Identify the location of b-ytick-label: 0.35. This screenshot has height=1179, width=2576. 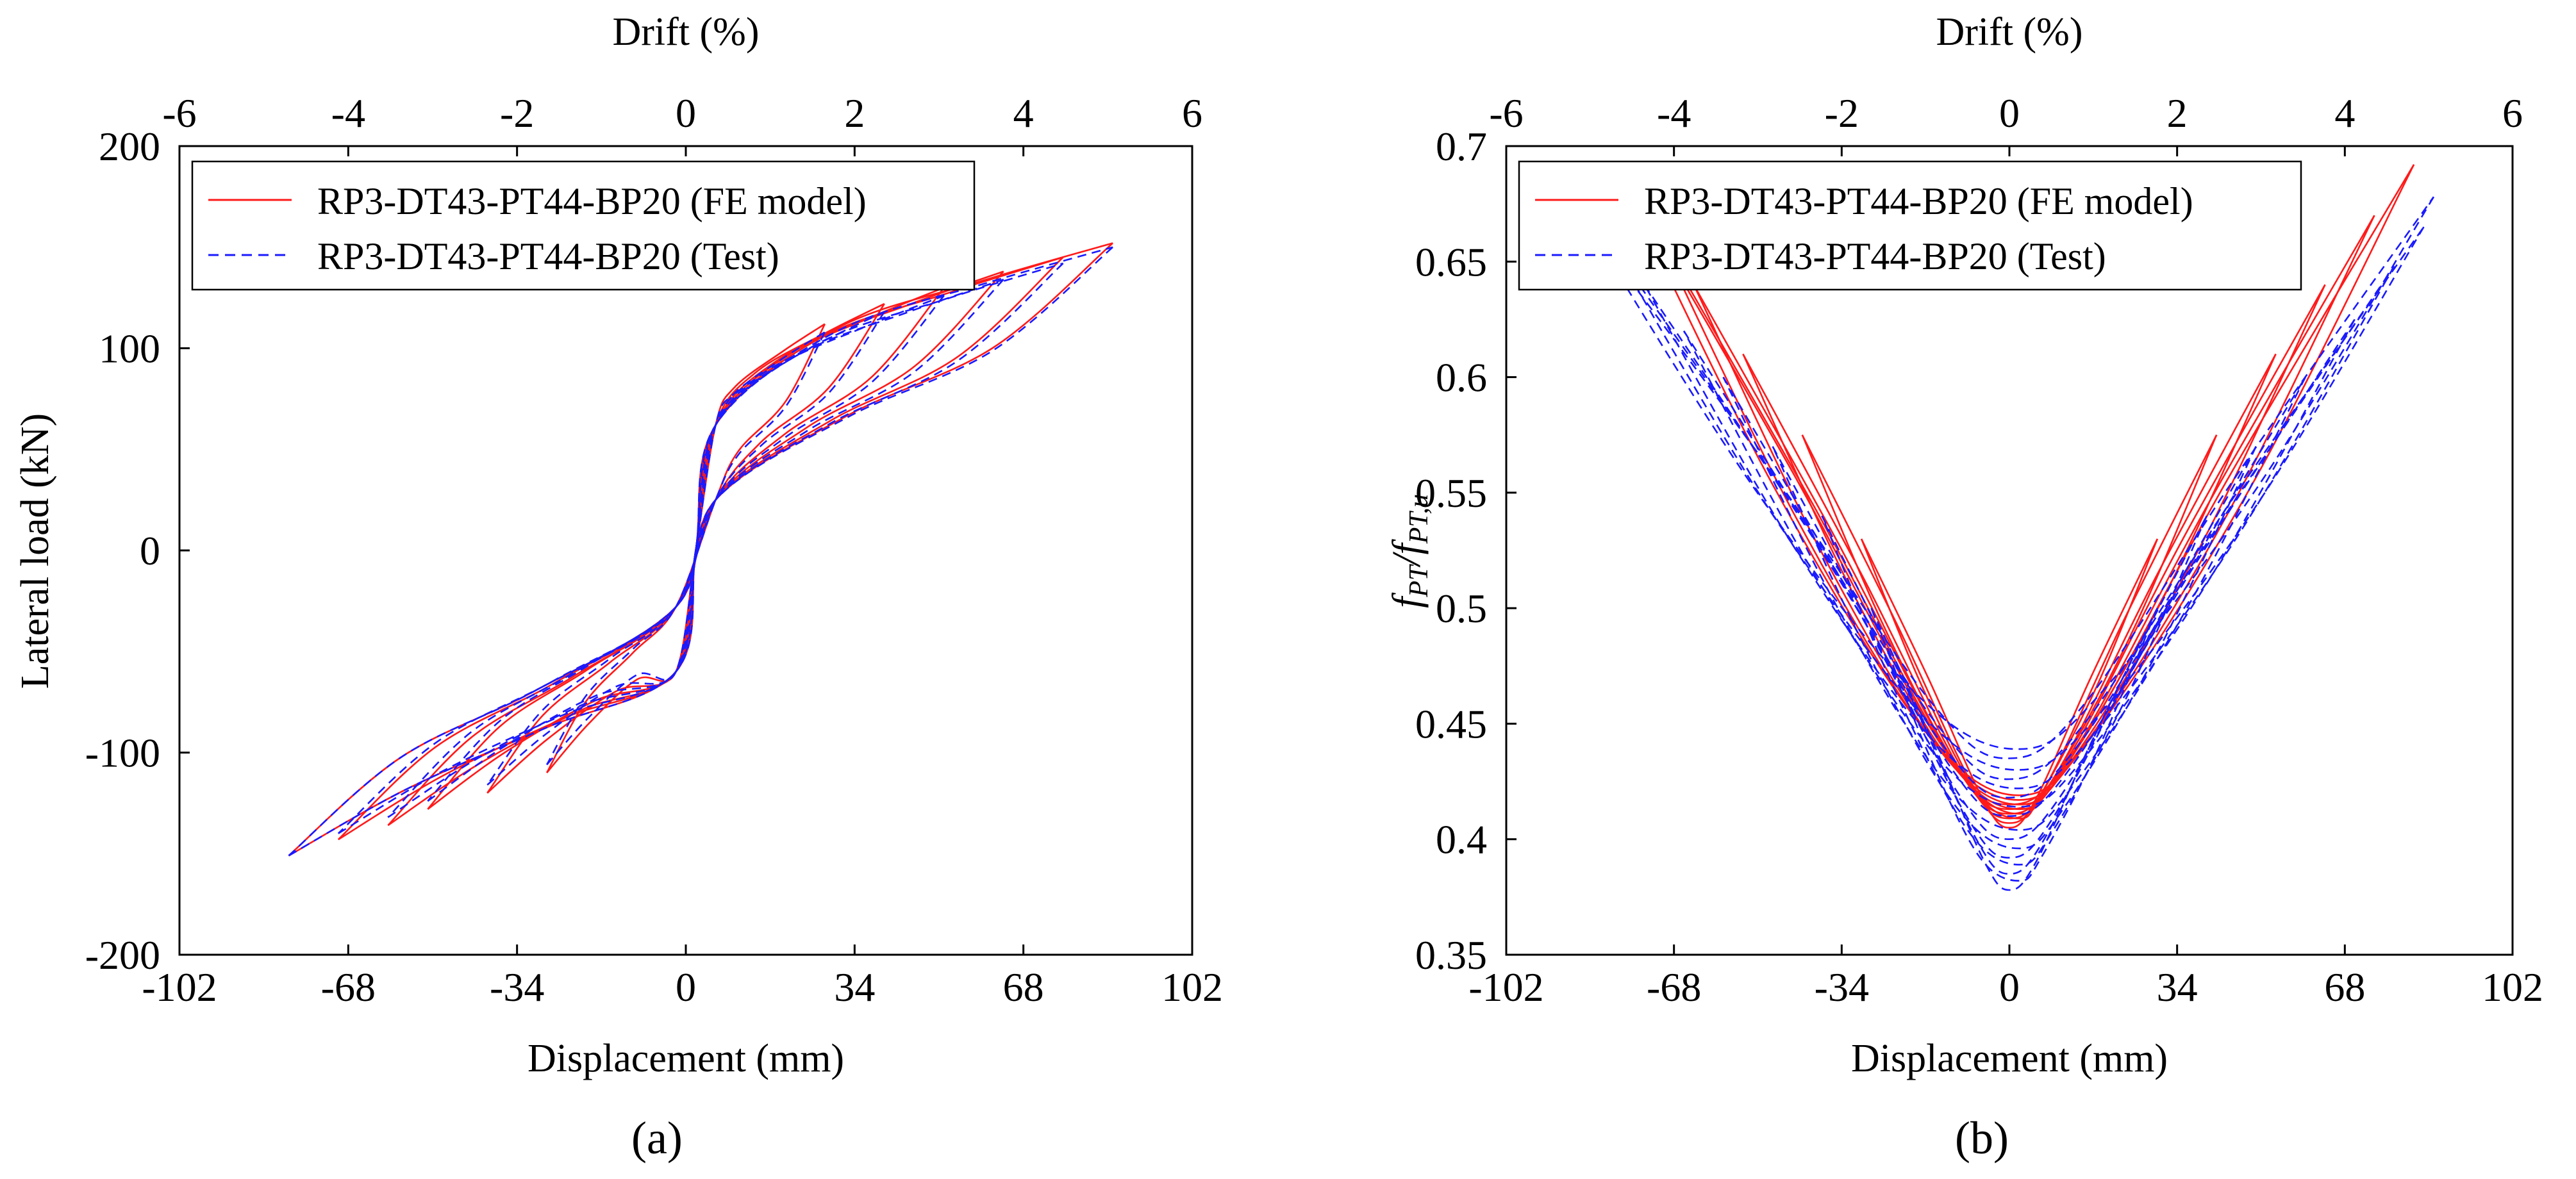
(1451, 955).